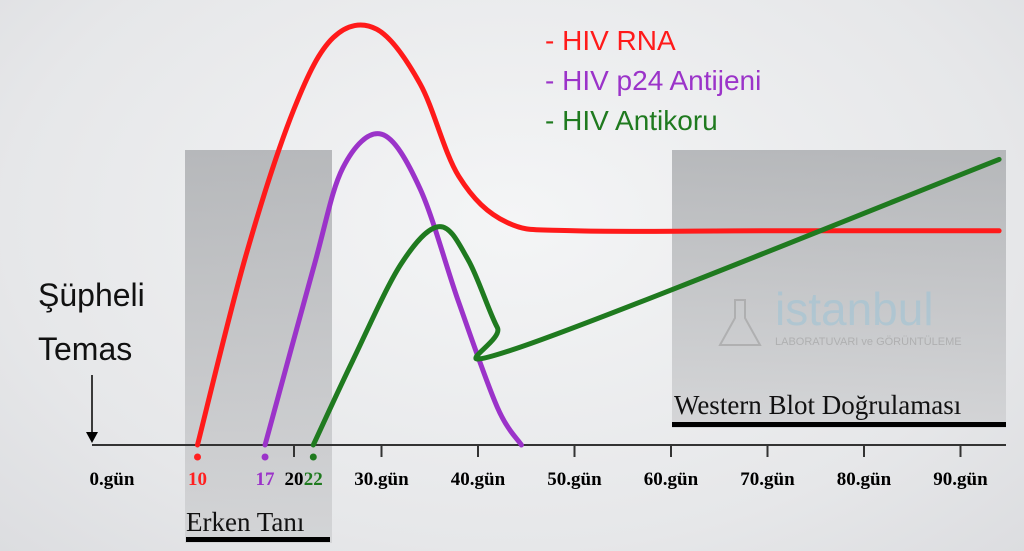 The image size is (1024, 551). What do you see at coordinates (478, 479) in the screenshot?
I see `tick-label: 40.gün` at bounding box center [478, 479].